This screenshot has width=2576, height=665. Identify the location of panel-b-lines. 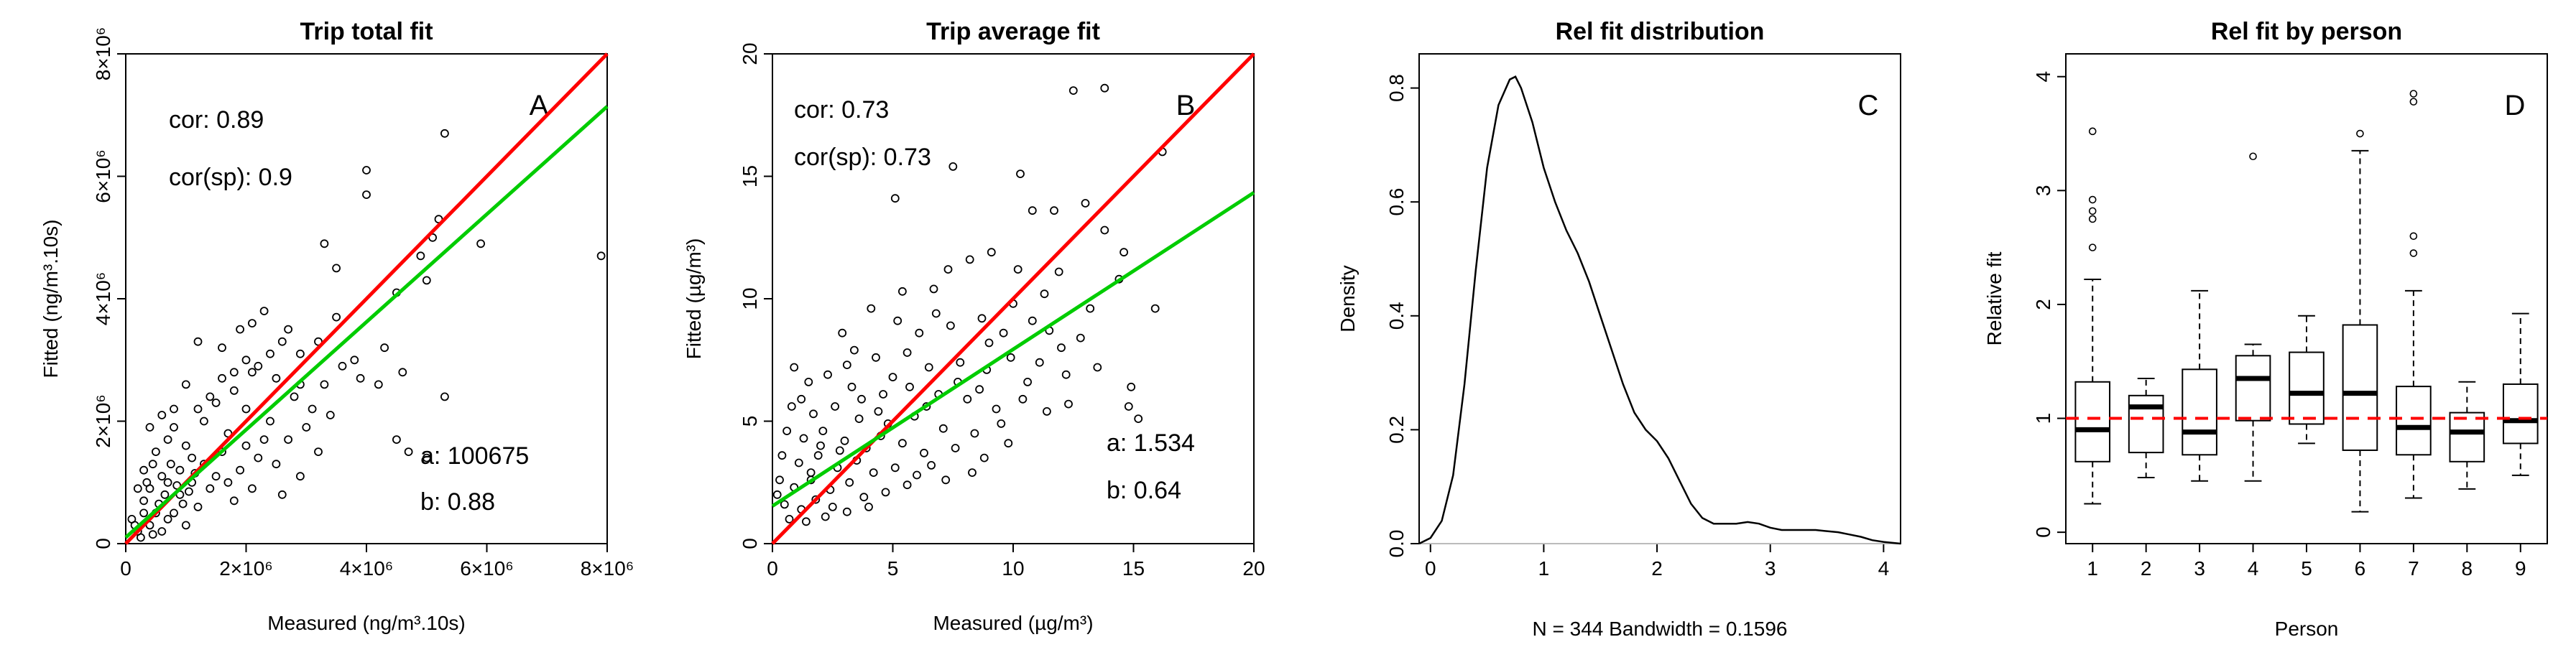
(1013, 298).